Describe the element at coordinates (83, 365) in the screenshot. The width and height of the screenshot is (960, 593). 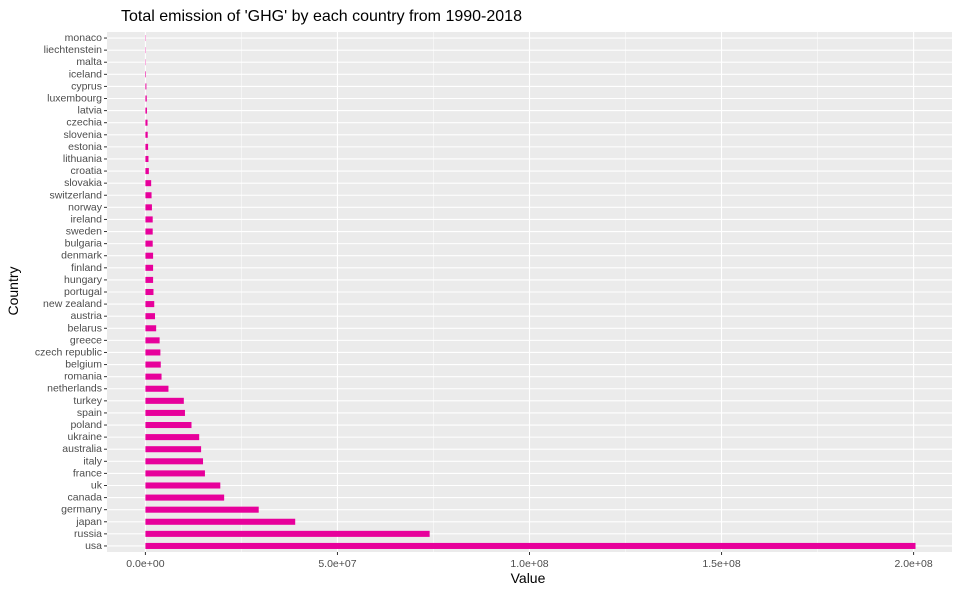
I see `y-tick-label: belgium` at that location.